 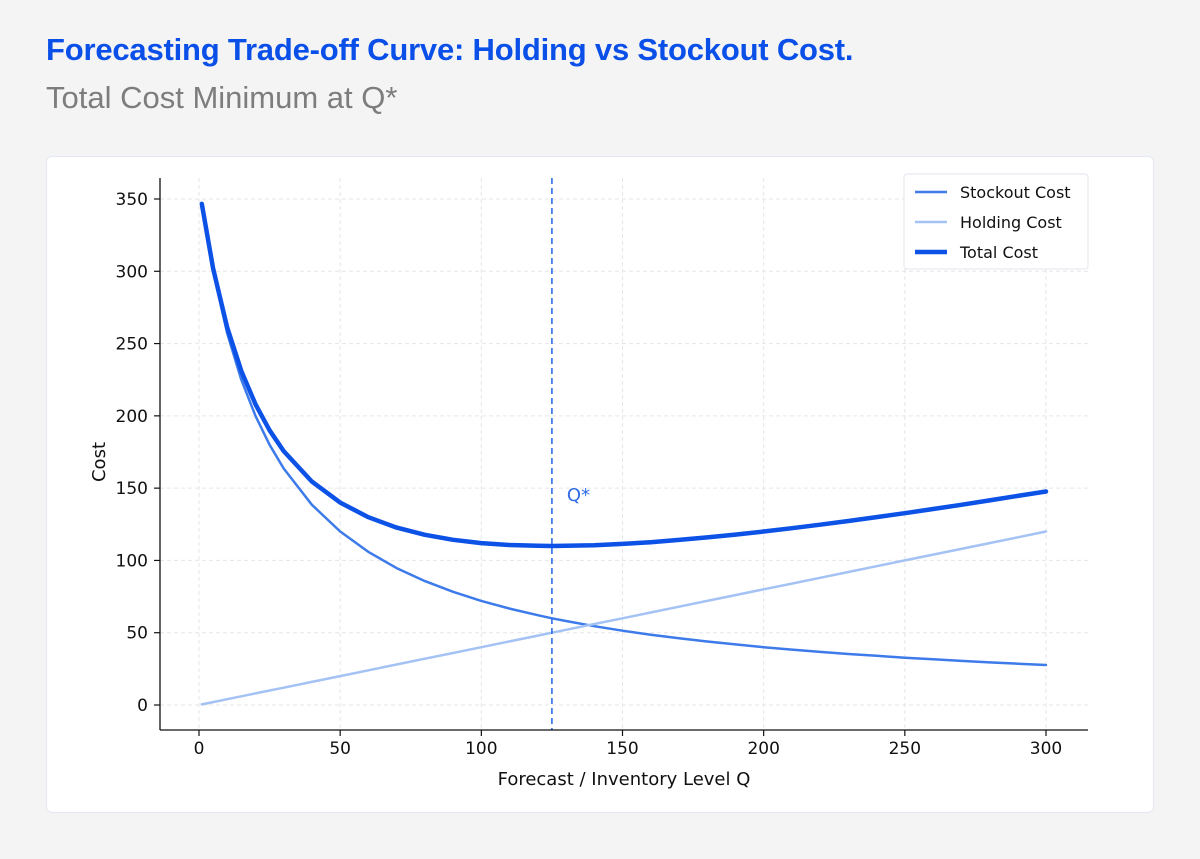 I want to click on x-tick-label: 150, so click(x=622, y=749).